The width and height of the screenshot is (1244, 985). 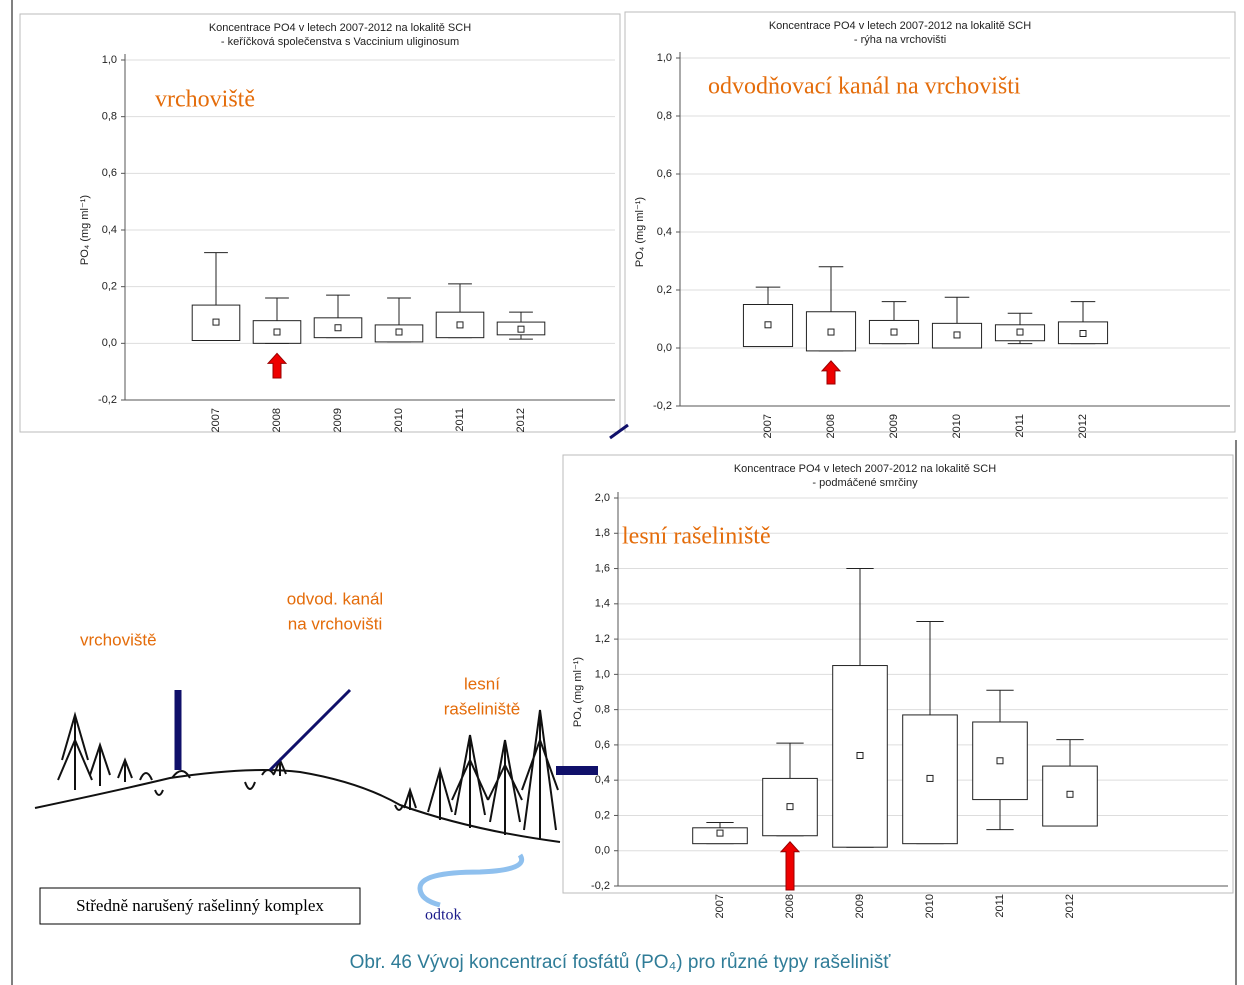 I want to click on label: odtok, so click(x=443, y=915).